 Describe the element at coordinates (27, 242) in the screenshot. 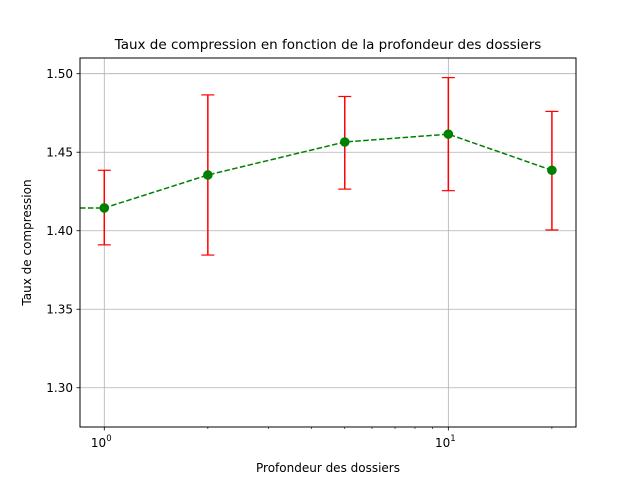

I see `y-axis-label: Taux de compression` at that location.